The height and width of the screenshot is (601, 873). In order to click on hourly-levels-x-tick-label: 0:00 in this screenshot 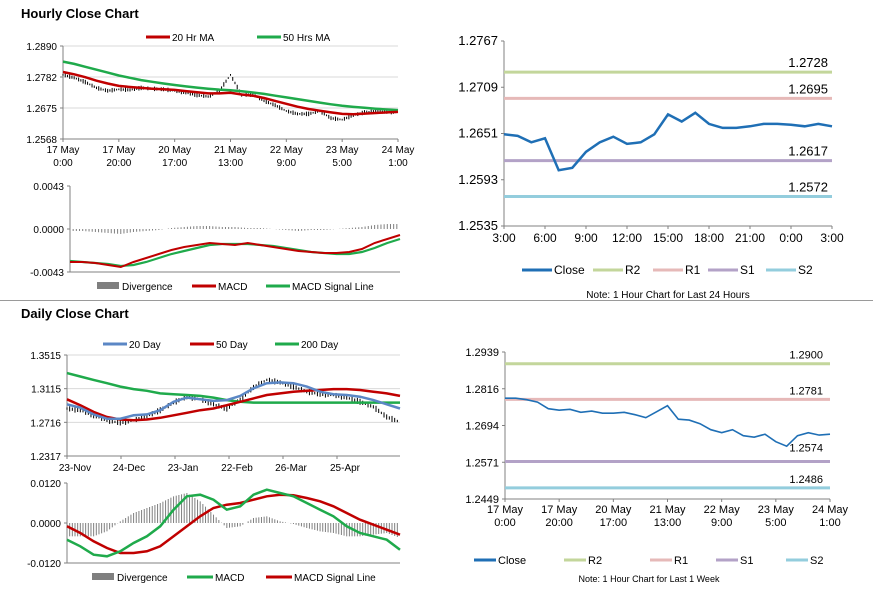, I will do `click(791, 238)`.